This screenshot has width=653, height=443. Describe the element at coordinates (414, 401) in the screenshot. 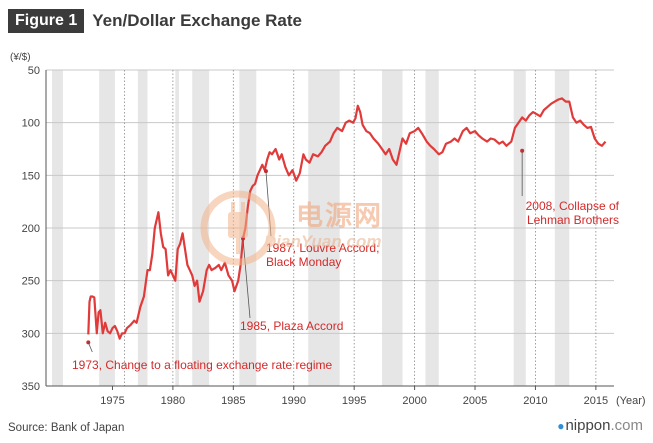

I see `x-tick-label: 2000` at that location.